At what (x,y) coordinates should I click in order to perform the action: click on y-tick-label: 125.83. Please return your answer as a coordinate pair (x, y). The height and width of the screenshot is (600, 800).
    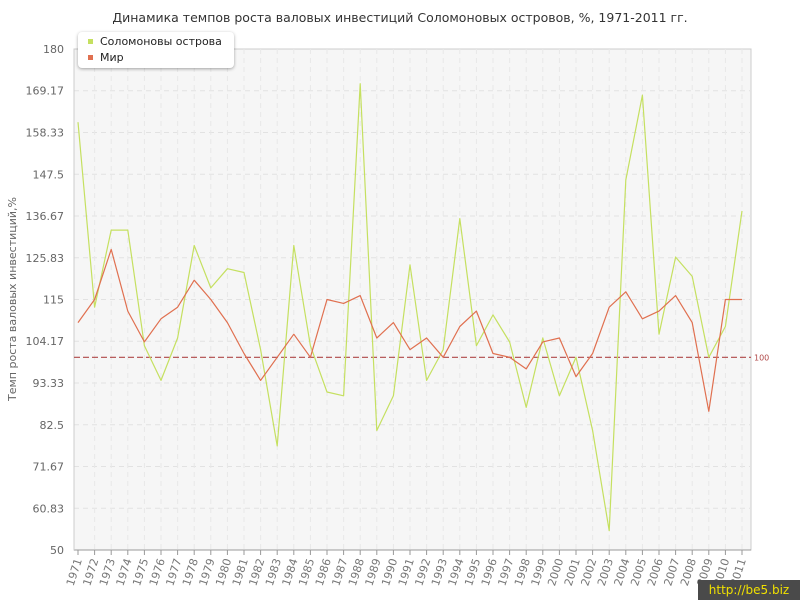
    Looking at the image, I should click on (45, 258).